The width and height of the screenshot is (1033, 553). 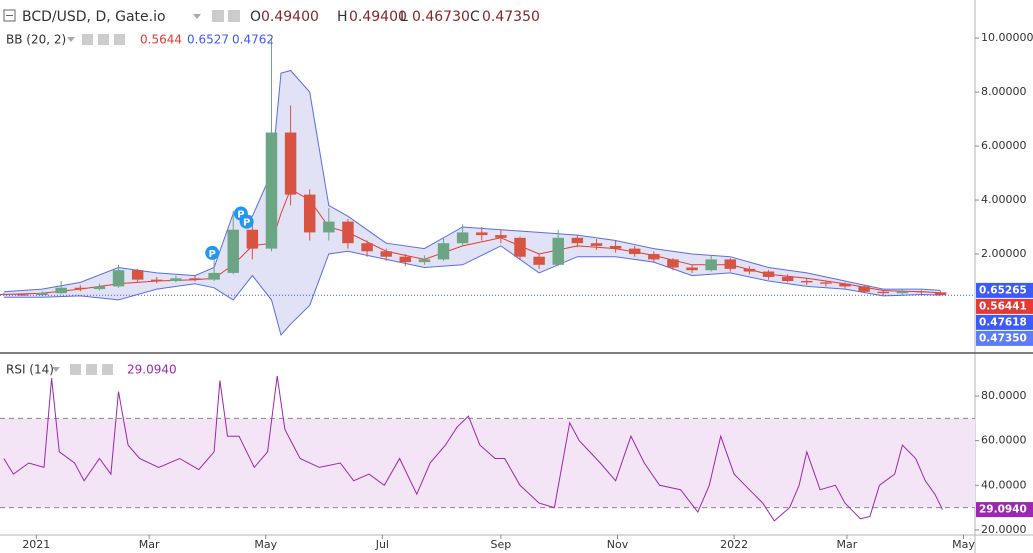 What do you see at coordinates (404, 17) in the screenshot?
I see `ohlc-label: L` at bounding box center [404, 17].